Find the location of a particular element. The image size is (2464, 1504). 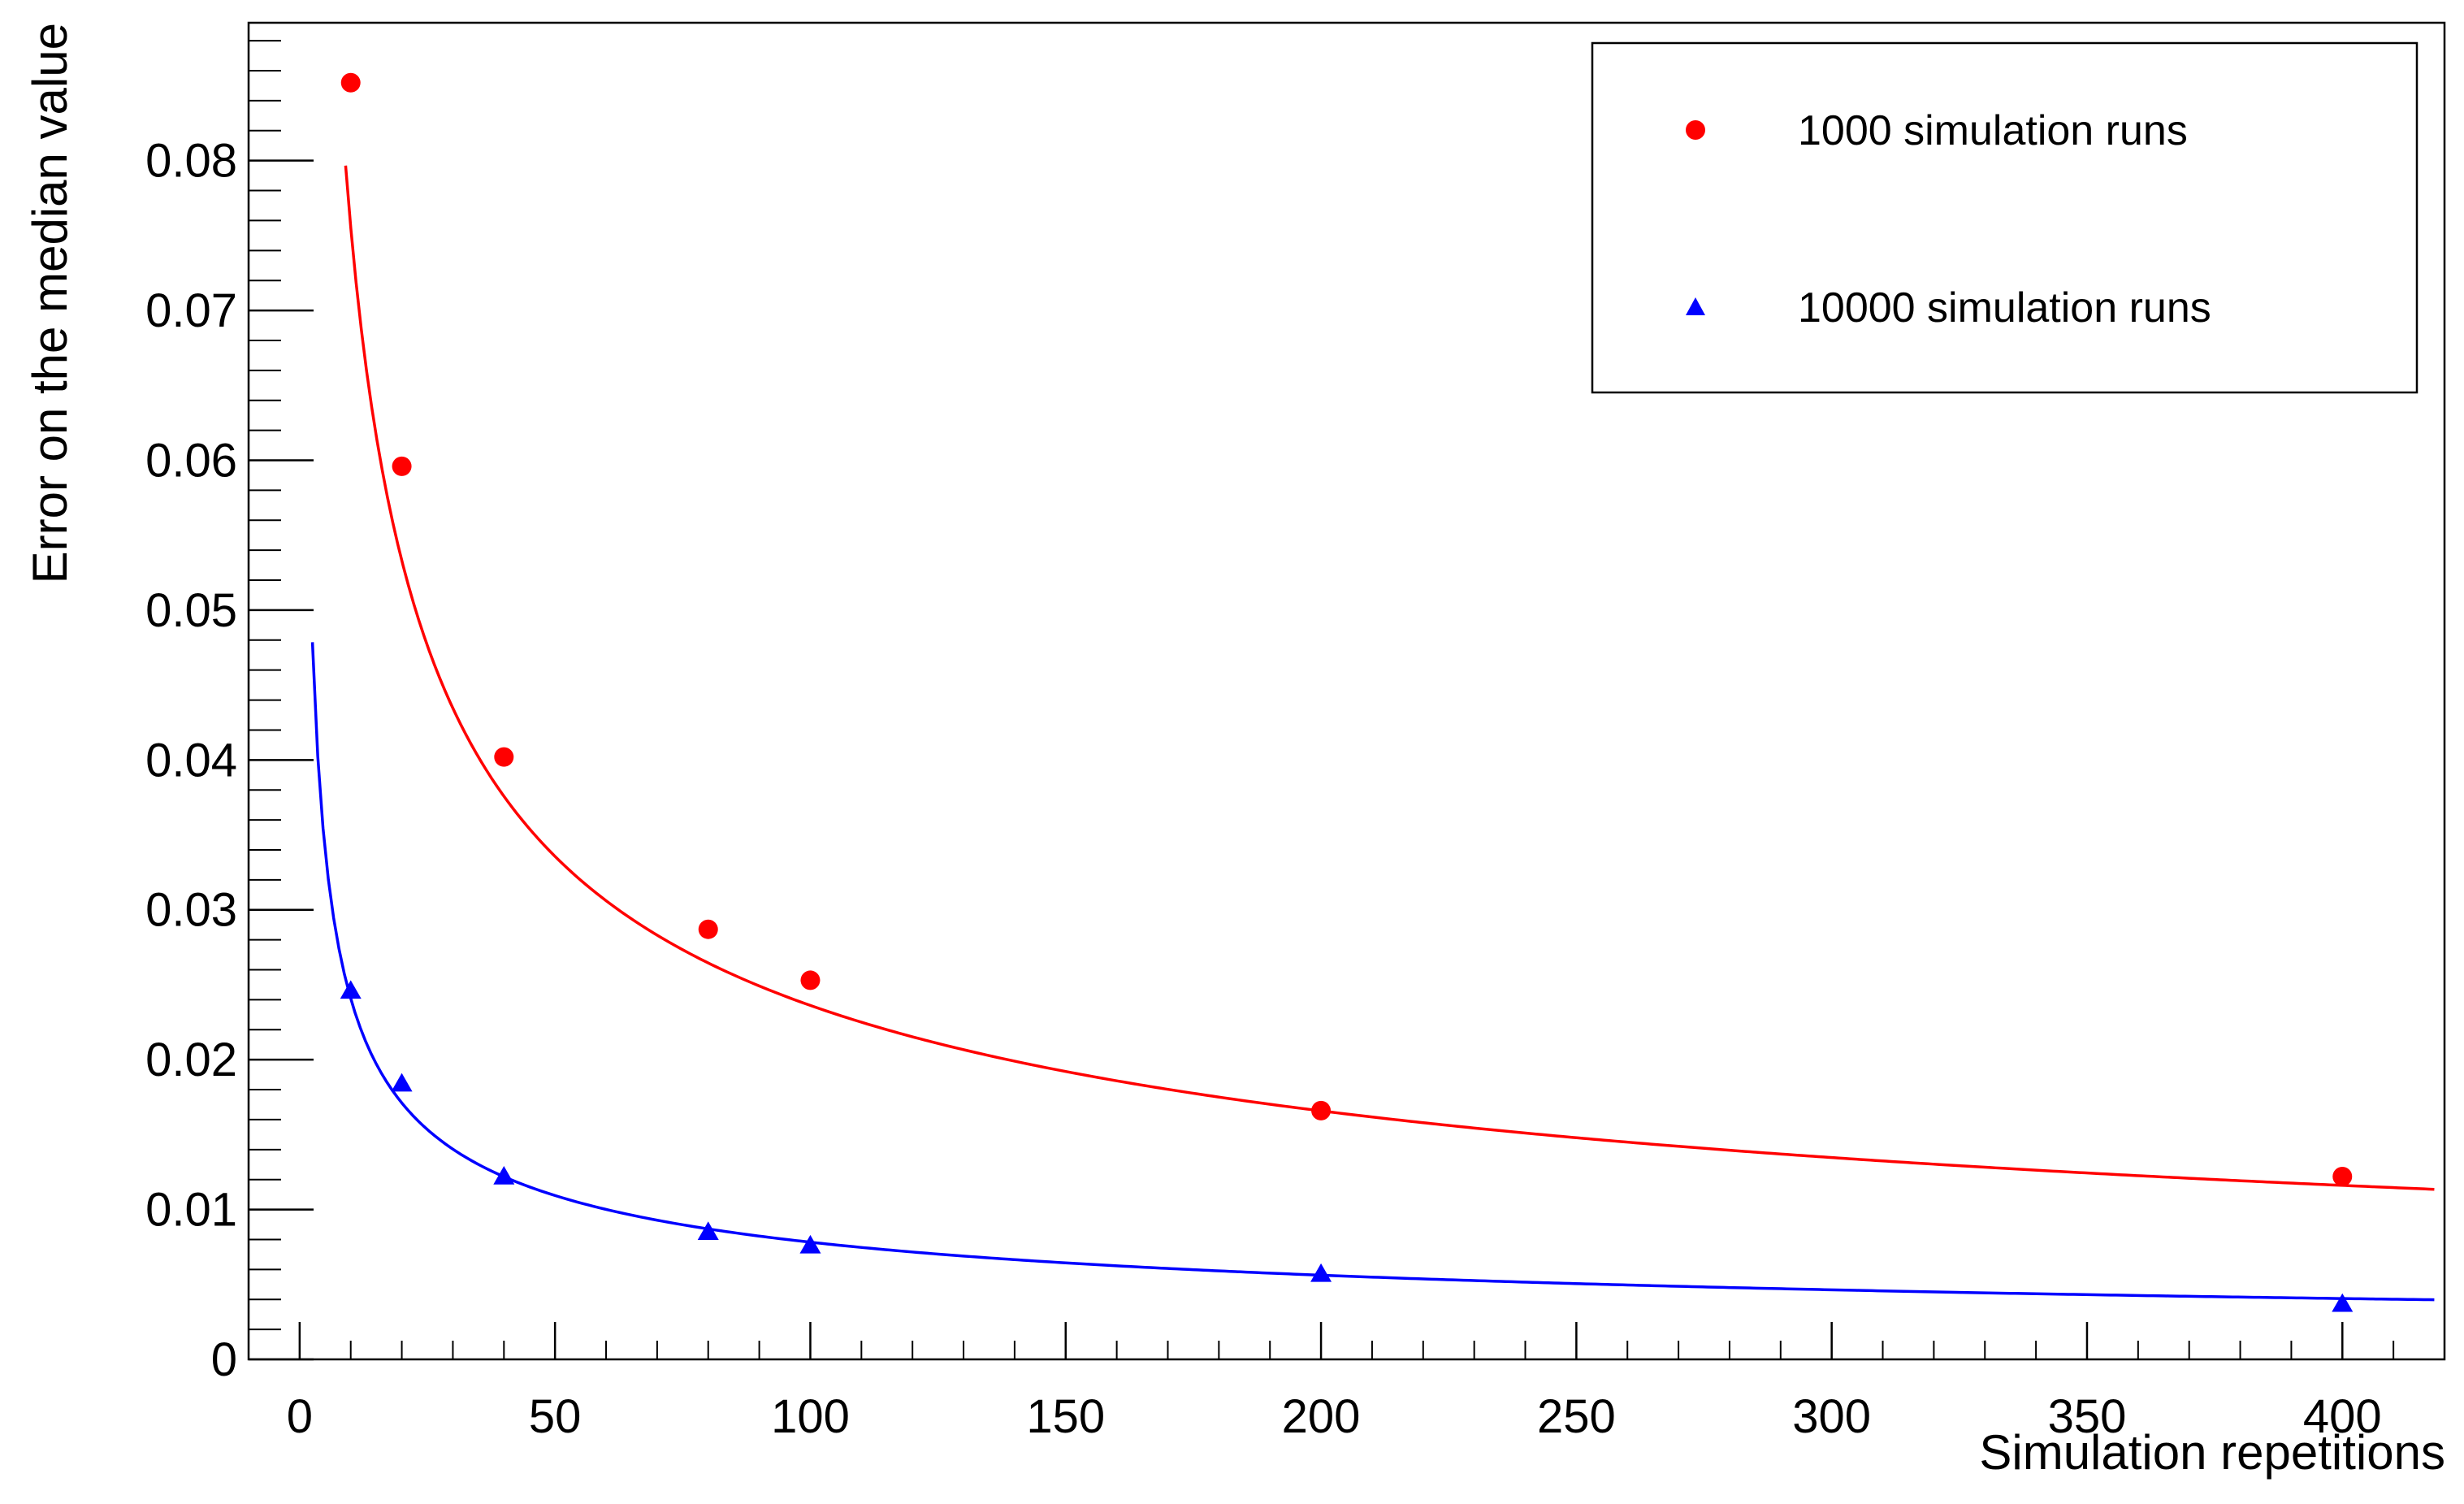

legend-box is located at coordinates (2005, 218).